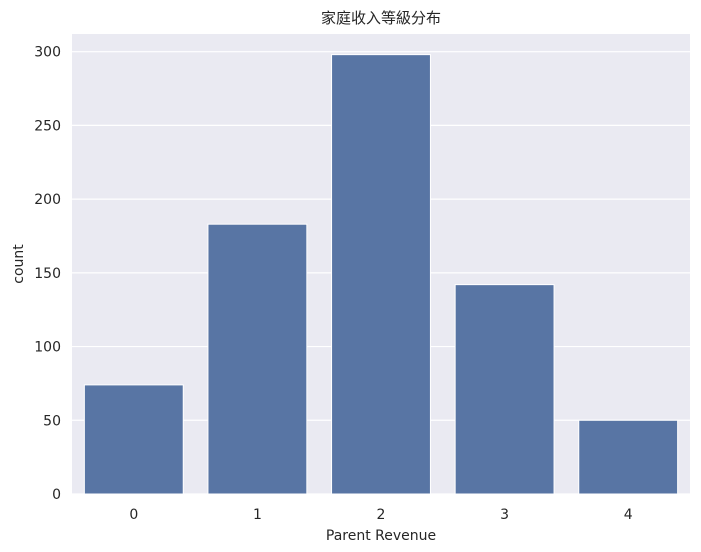 The height and width of the screenshot is (552, 701). What do you see at coordinates (47, 348) in the screenshot?
I see `y-tick-label: 100` at bounding box center [47, 348].